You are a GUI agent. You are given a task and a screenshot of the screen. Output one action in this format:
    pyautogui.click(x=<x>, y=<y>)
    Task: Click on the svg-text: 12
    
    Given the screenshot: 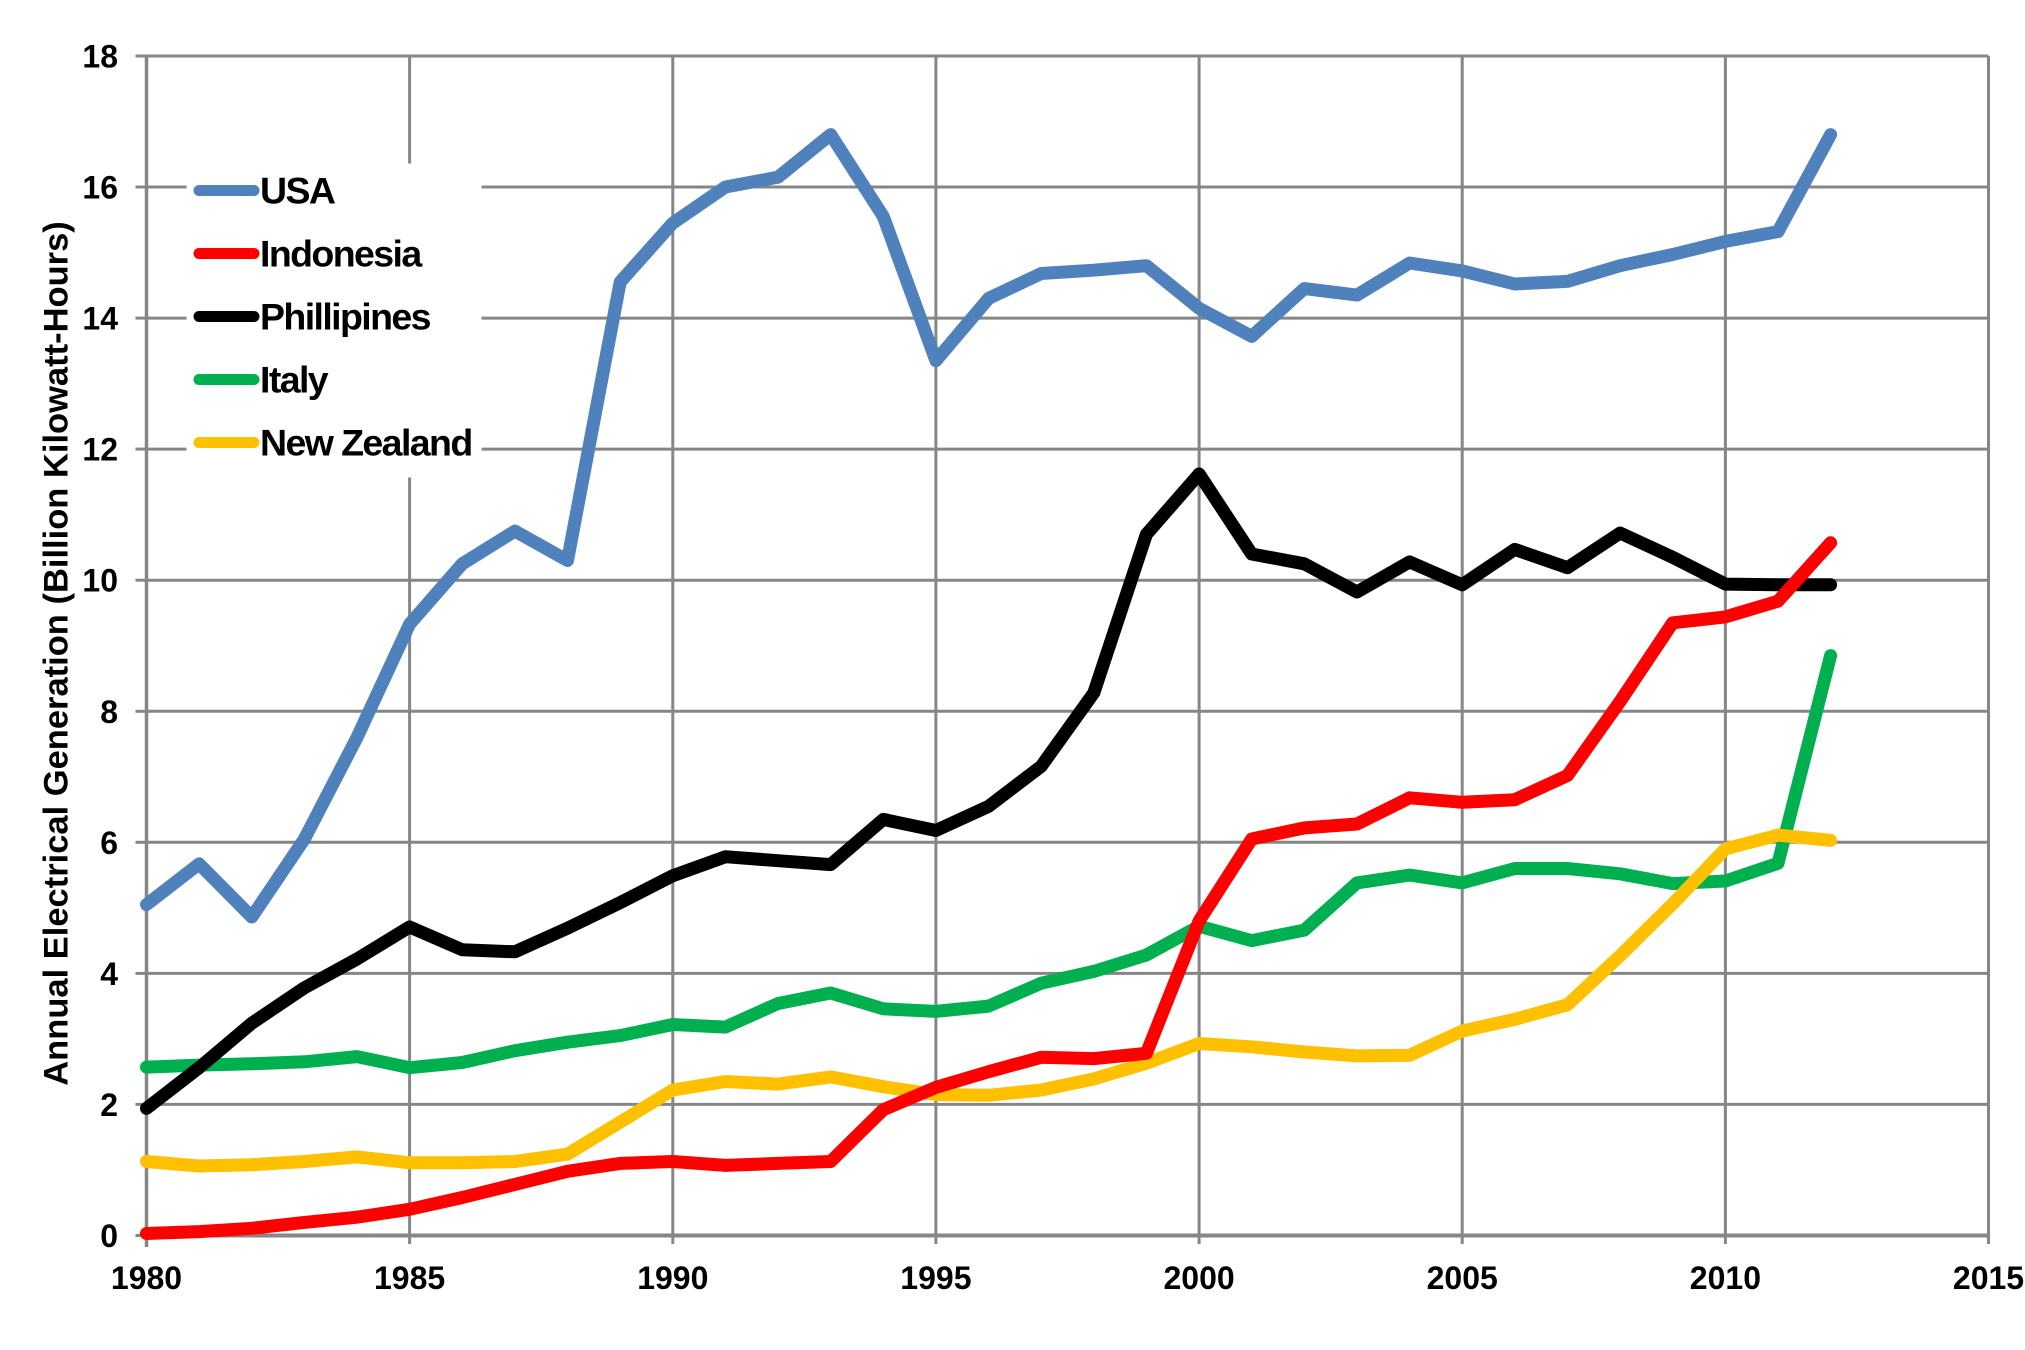 What is the action you would take?
    pyautogui.click(x=100, y=450)
    